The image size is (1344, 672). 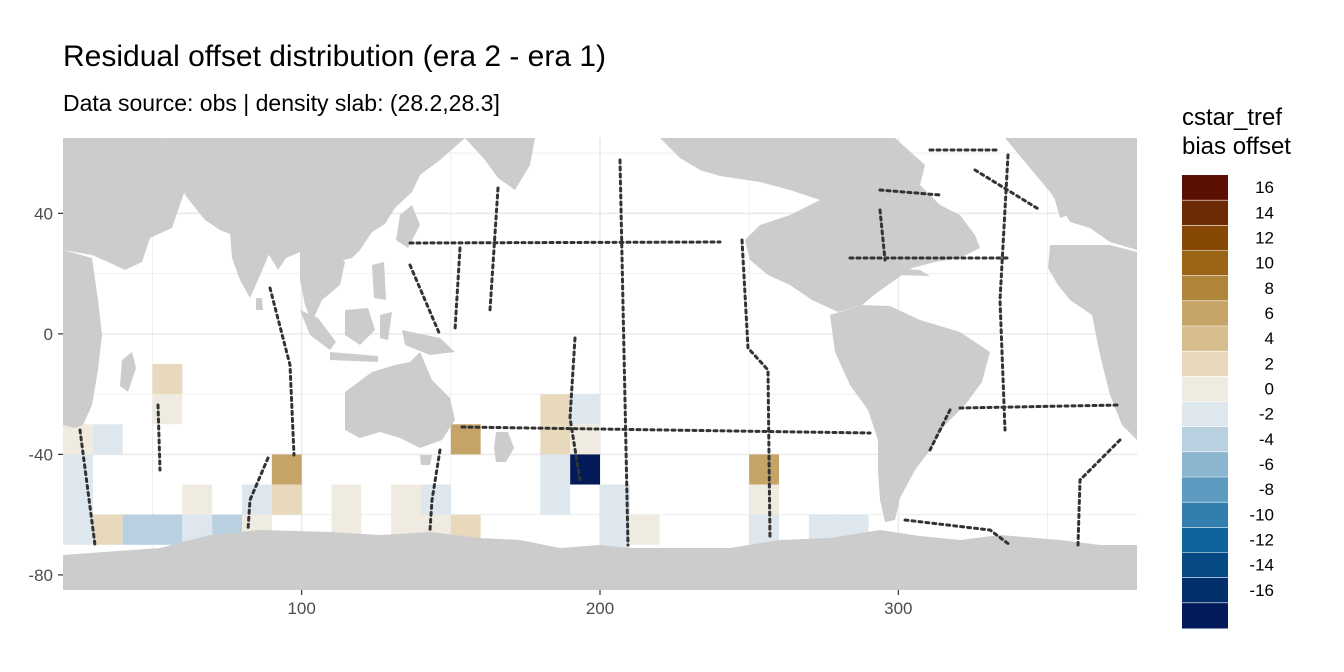 I want to click on land-newzealand, so click(x=504, y=447).